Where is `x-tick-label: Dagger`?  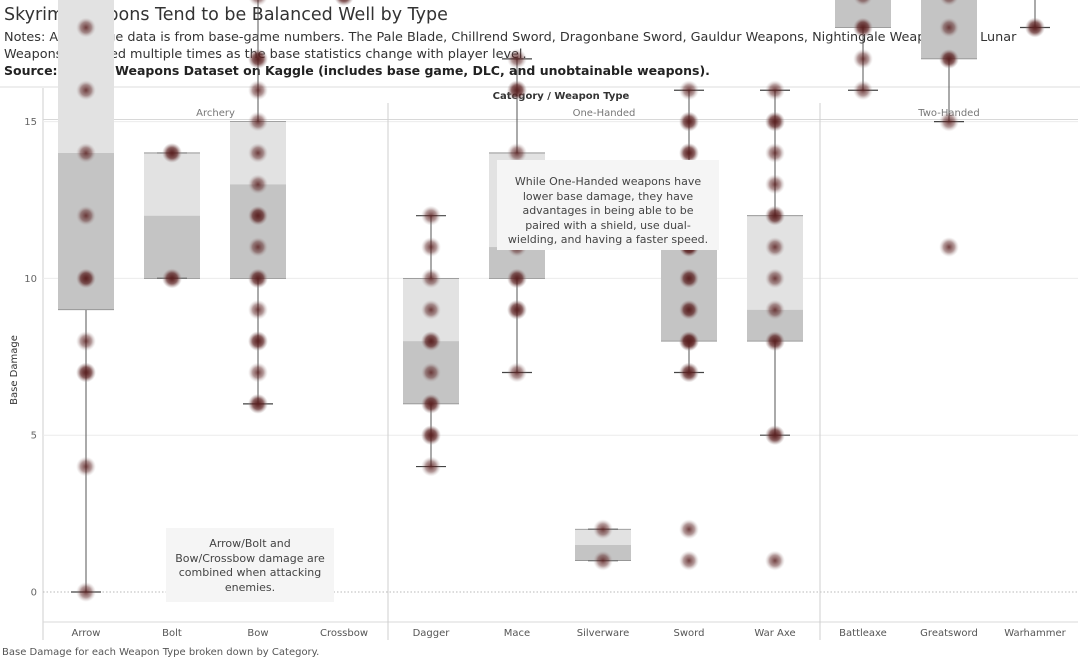
x-tick-label: Dagger is located at coordinates (432, 633).